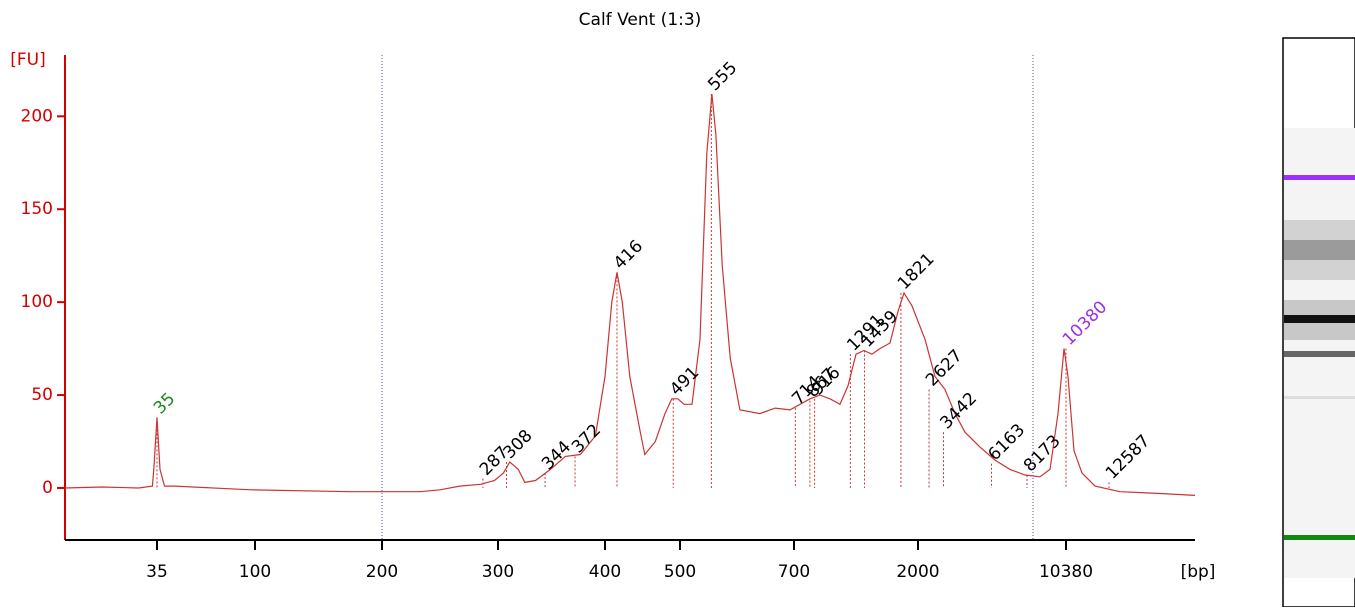 This screenshot has height=611, width=1355. Describe the element at coordinates (1198, 572) in the screenshot. I see `x-axis-label: [bp]` at that location.